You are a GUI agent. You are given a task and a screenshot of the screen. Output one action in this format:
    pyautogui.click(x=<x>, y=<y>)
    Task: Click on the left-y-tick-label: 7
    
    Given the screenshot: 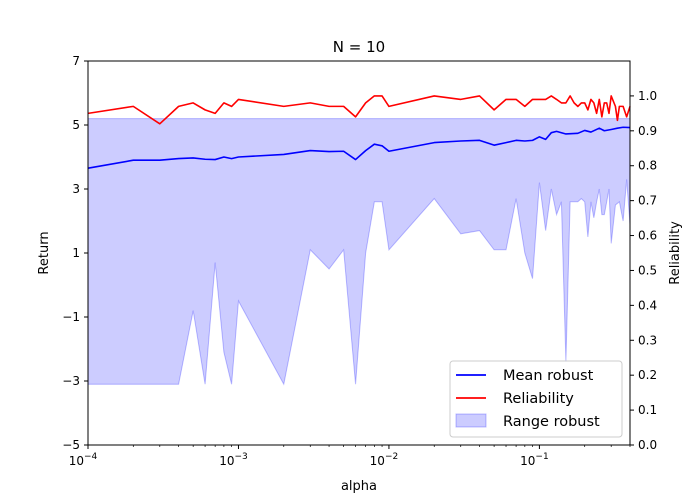 What is the action you would take?
    pyautogui.click(x=76, y=61)
    